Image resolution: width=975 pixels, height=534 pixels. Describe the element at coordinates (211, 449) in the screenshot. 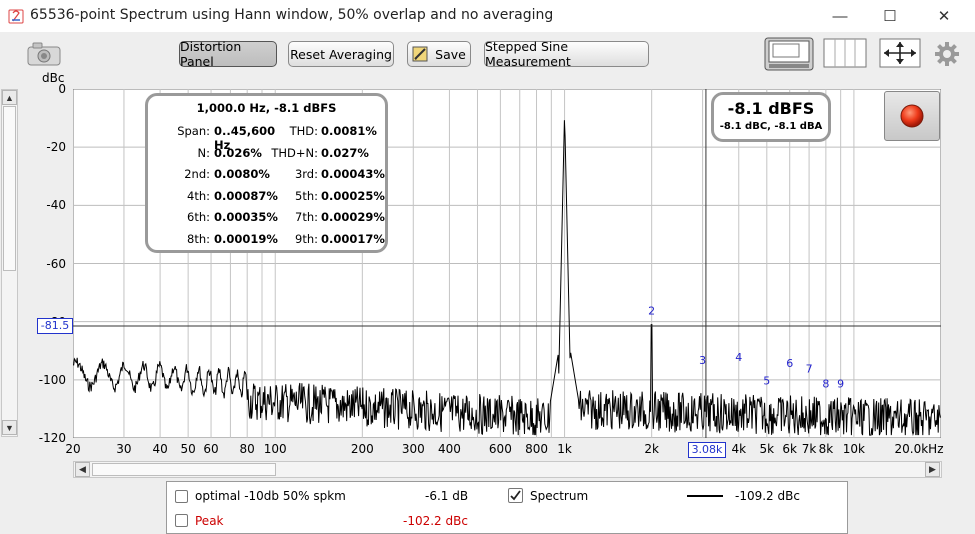

I see `x-tick-label: 60` at that location.